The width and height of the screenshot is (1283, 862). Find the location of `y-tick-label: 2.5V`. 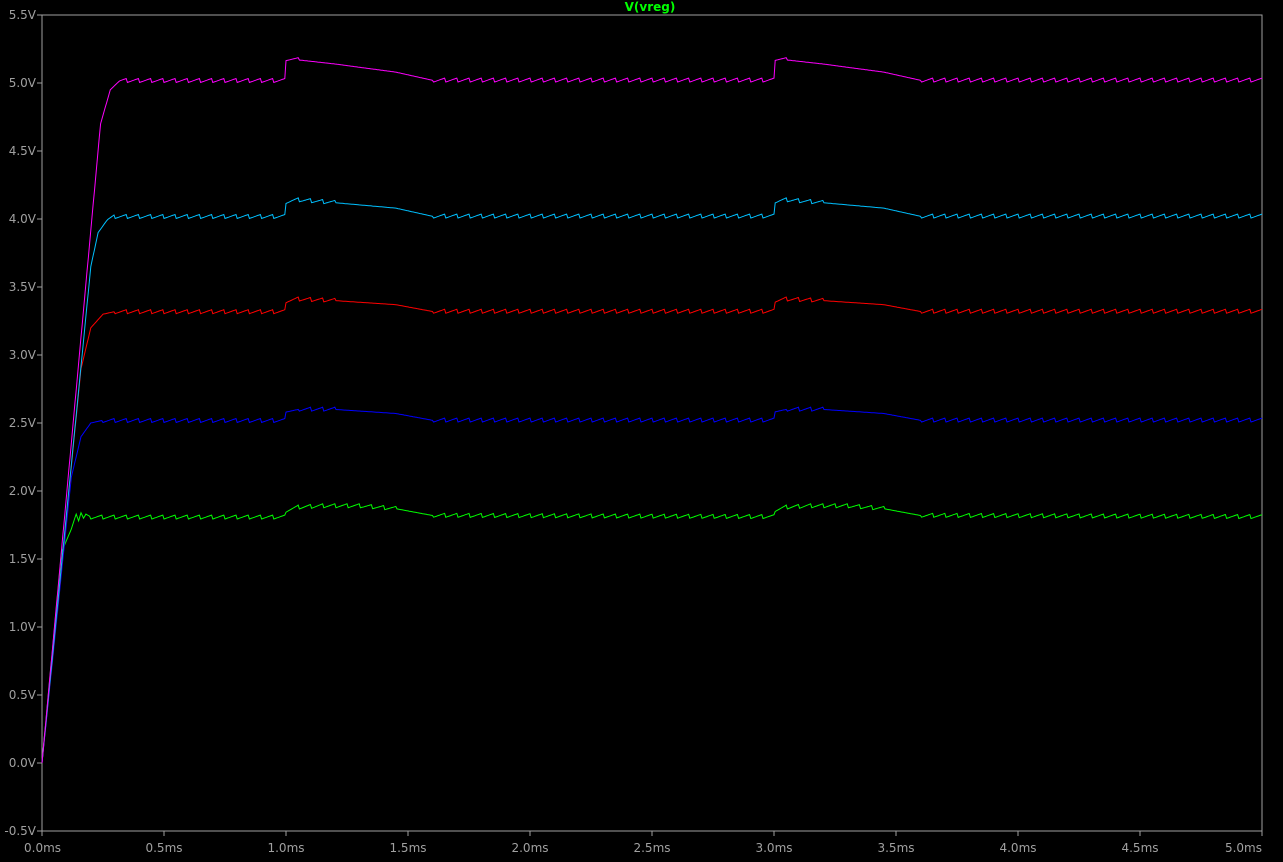

y-tick-label: 2.5V is located at coordinates (23, 423).